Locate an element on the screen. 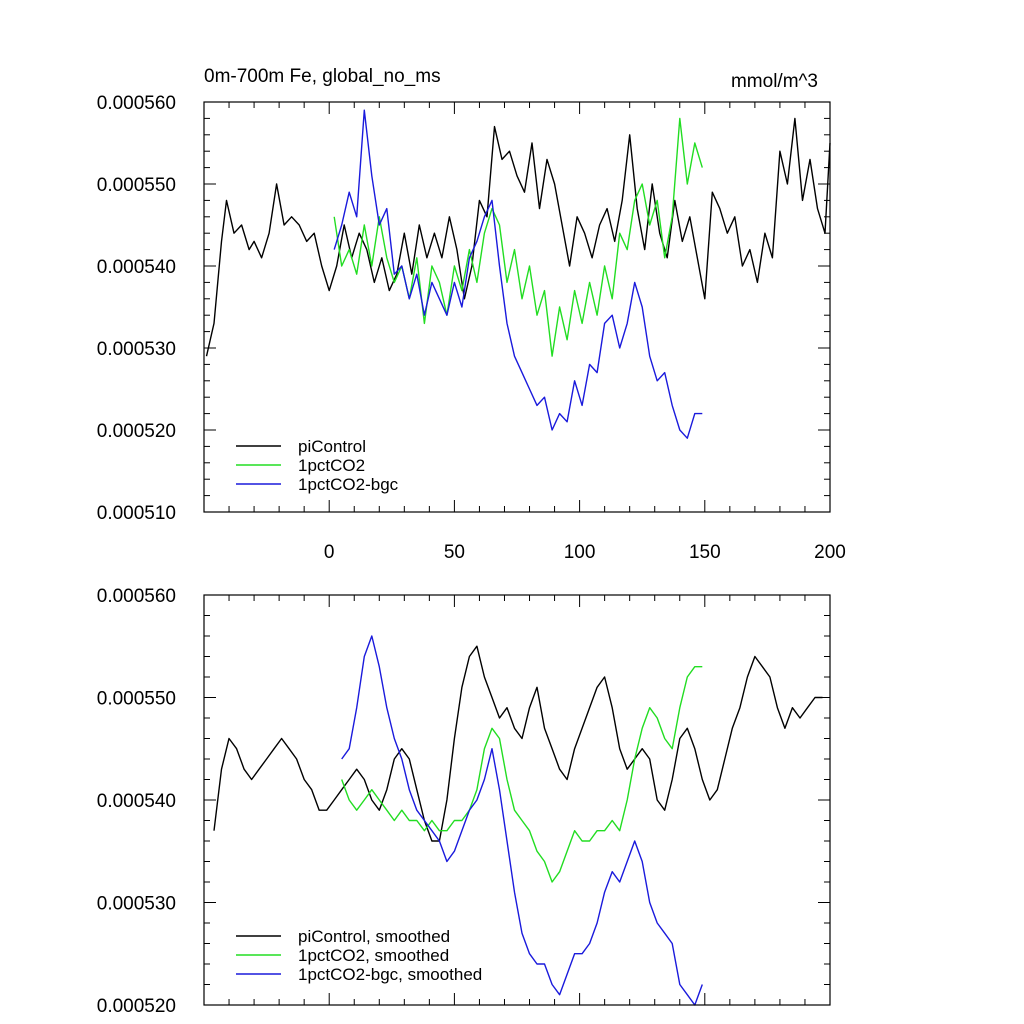 Image resolution: width=1024 pixels, height=1024 pixels. bottom-y-tick-labels: 0.000520 0.000530 0.000540 0.000550 0.000560 is located at coordinates (136, 801).